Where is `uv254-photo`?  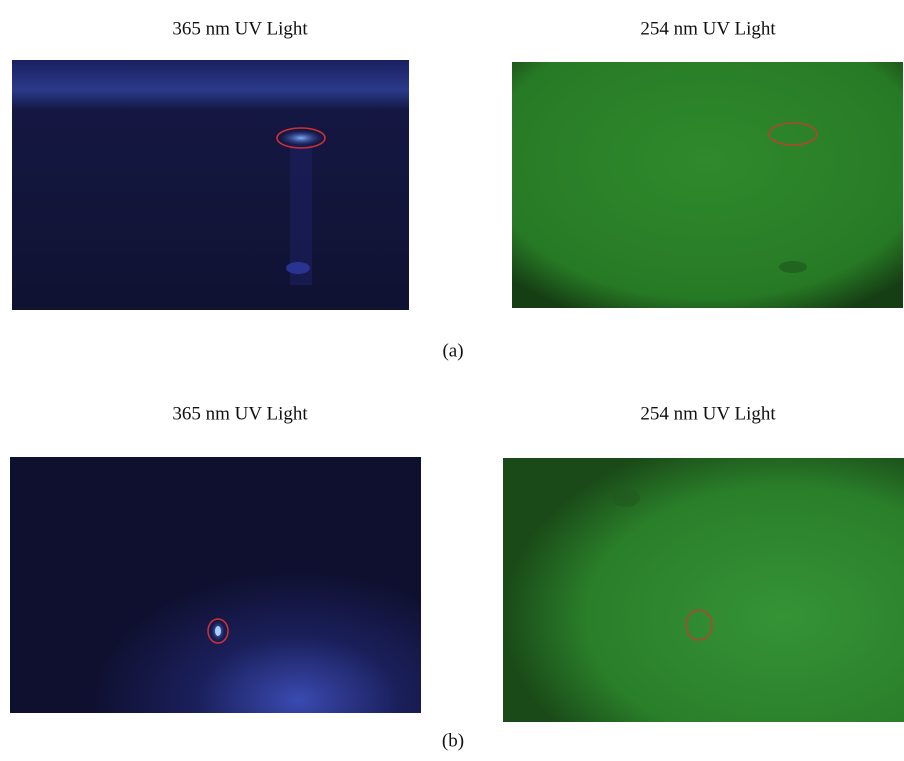 uv254-photo is located at coordinates (707, 185).